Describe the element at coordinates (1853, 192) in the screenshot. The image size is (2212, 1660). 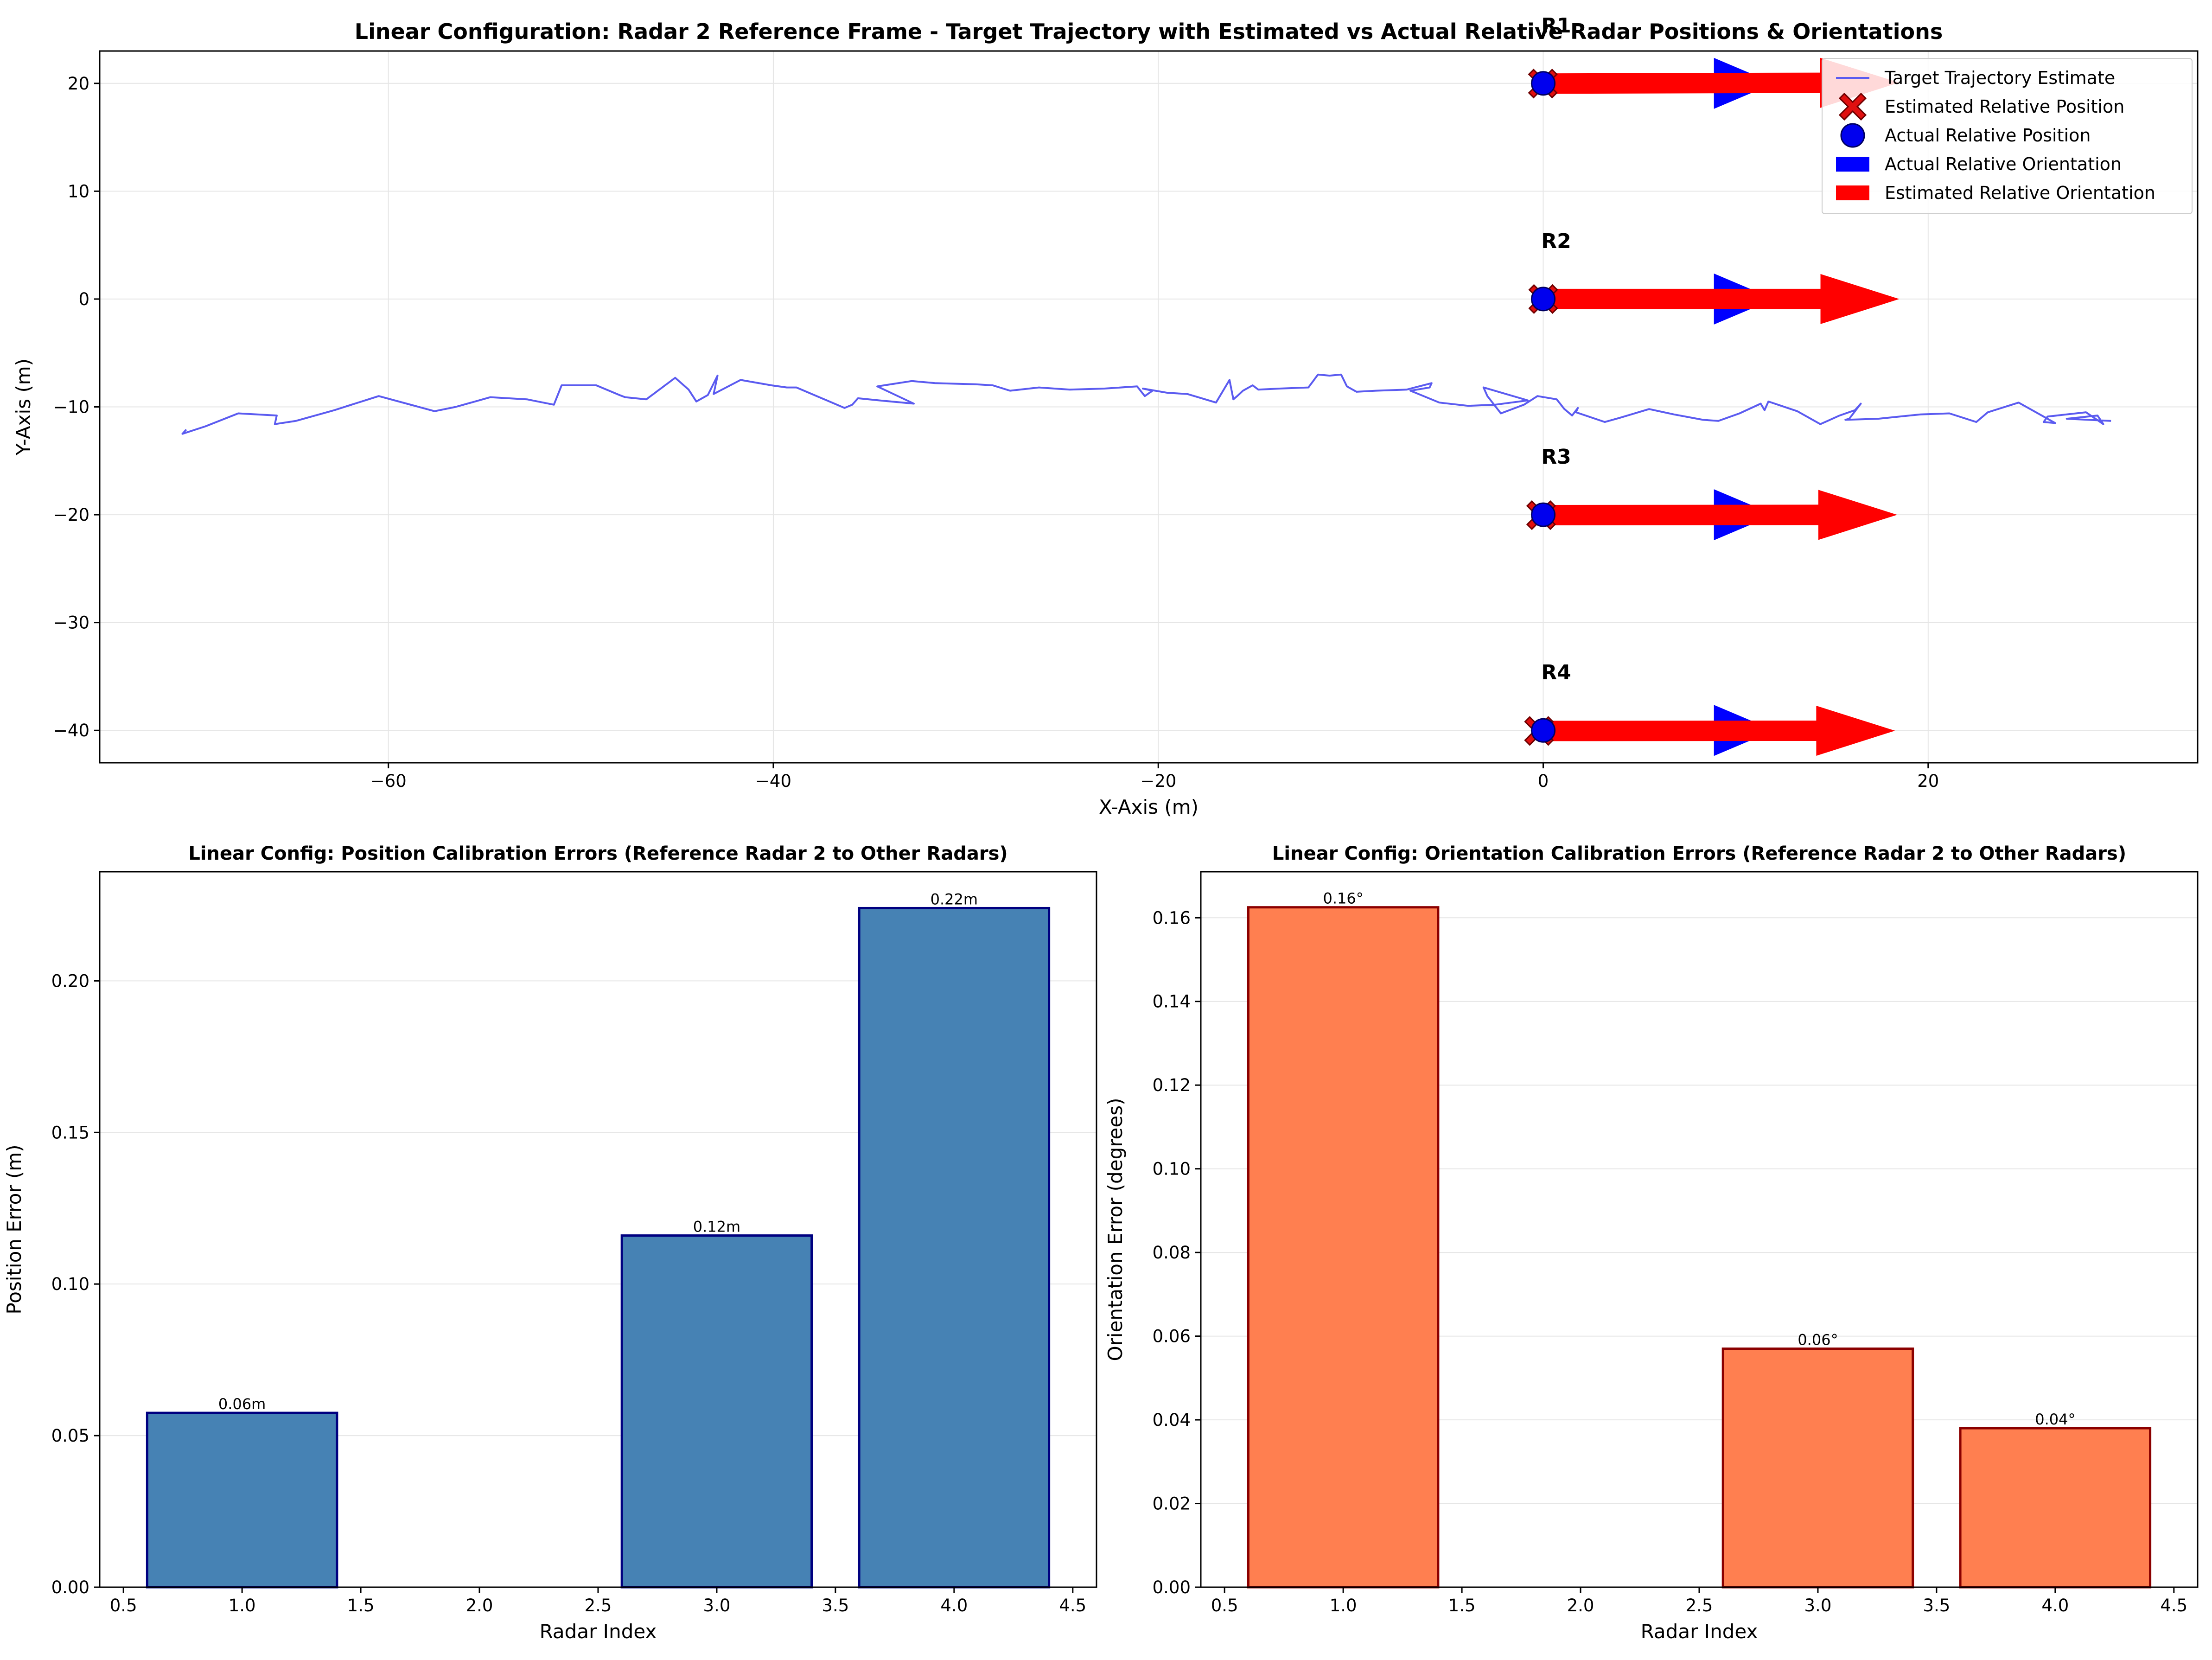
I see `legend-red-rect-symbol` at that location.